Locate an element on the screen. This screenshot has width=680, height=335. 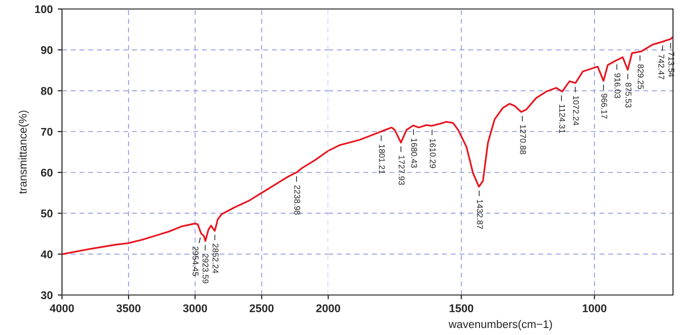
annotation: 1072.24 is located at coordinates (576, 111).